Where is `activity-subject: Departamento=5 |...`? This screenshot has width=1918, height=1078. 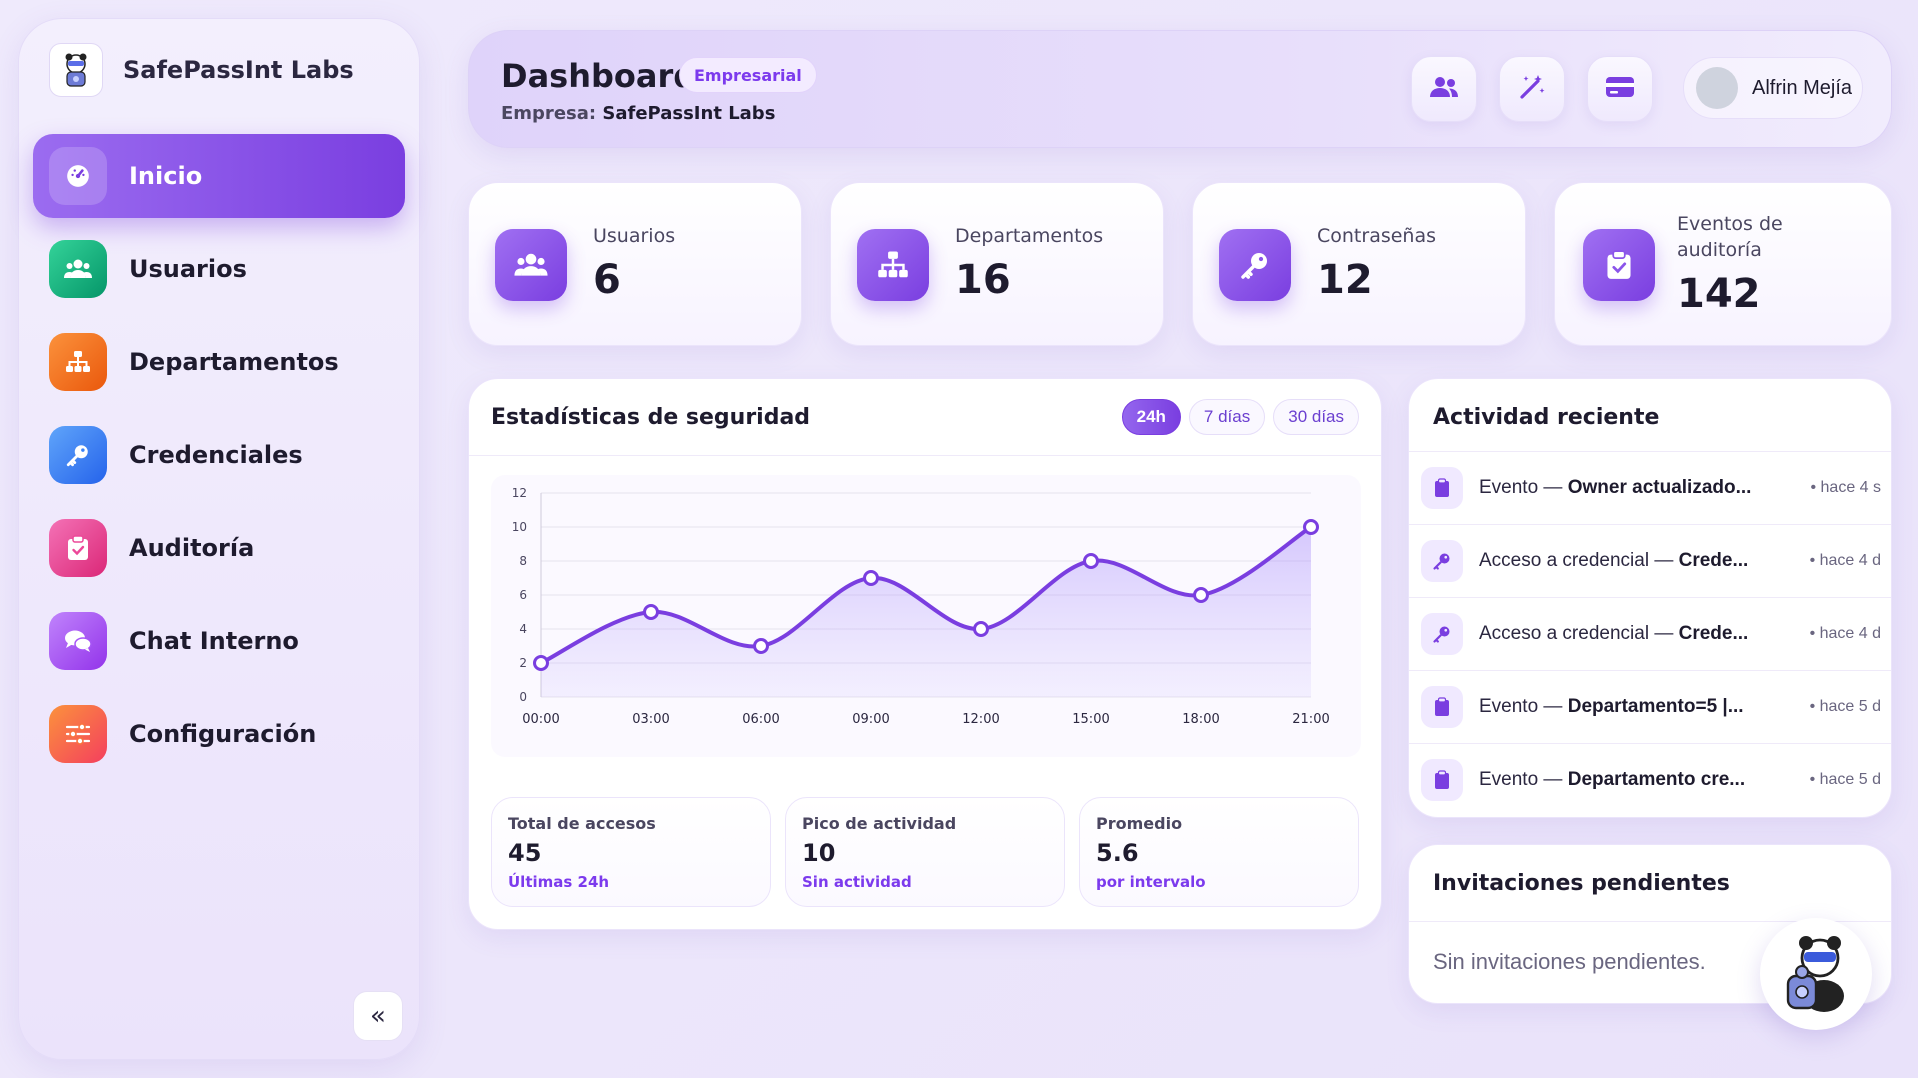 activity-subject: Departamento=5 |... is located at coordinates (1655, 706).